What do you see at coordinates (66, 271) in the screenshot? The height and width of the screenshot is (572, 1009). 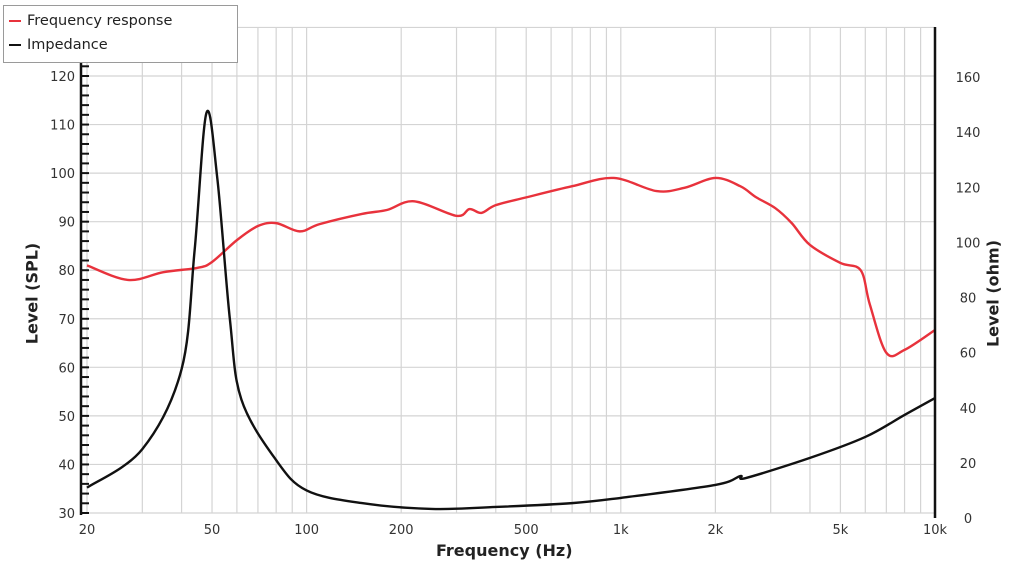 I see `y-left-tick-label: 80` at bounding box center [66, 271].